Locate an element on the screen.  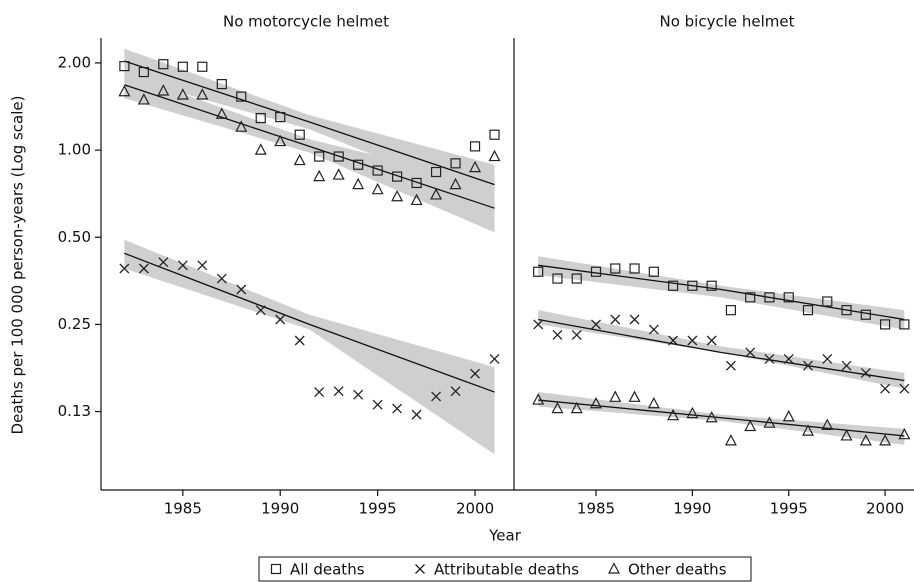
x-axis-label: Year is located at coordinates (505, 536).